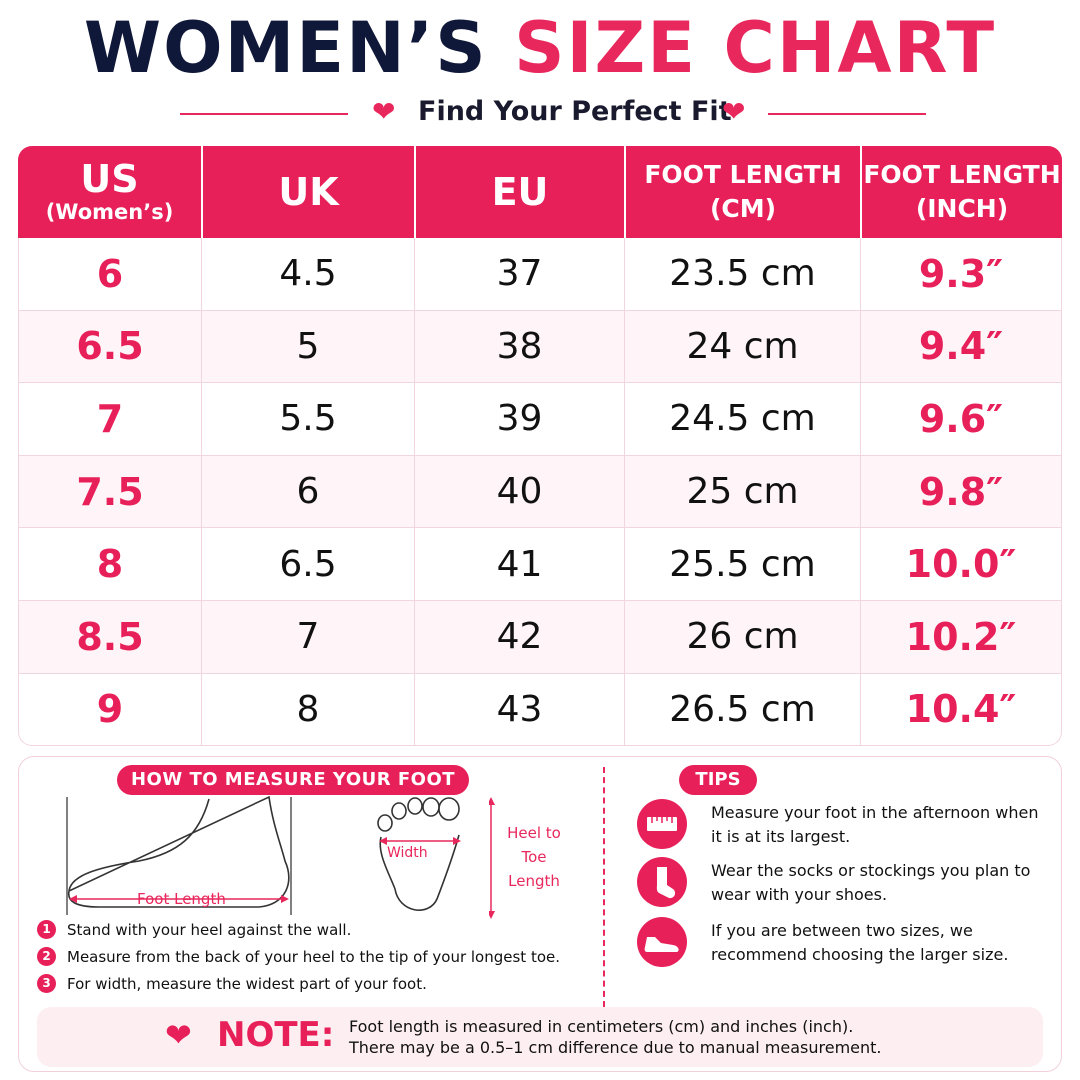 The height and width of the screenshot is (1080, 1080). Describe the element at coordinates (519, 274) in the screenshot. I see `cell-eu: 37` at that location.